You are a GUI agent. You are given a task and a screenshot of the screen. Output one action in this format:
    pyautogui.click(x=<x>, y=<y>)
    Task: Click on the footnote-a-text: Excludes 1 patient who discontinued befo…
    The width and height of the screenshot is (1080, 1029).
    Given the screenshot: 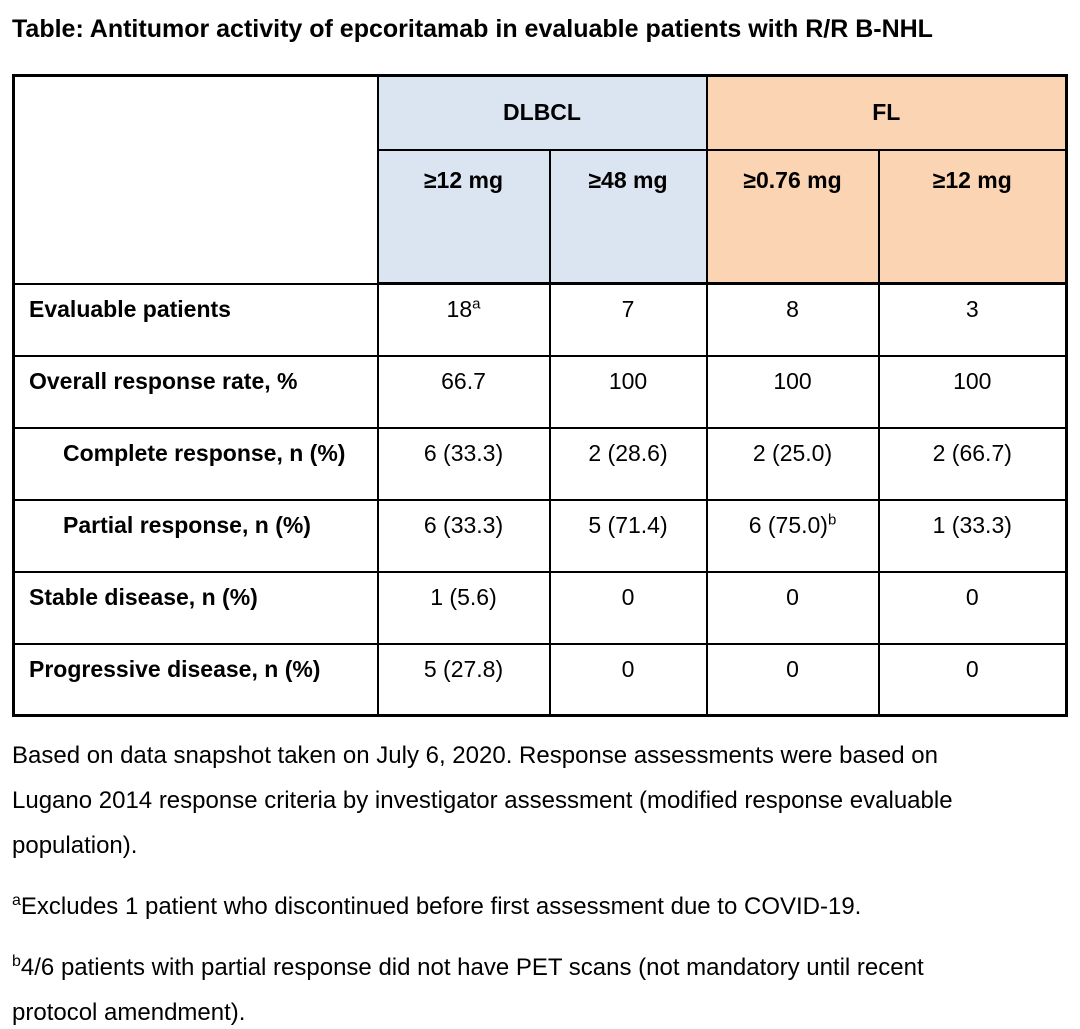 What is the action you would take?
    pyautogui.click(x=441, y=906)
    